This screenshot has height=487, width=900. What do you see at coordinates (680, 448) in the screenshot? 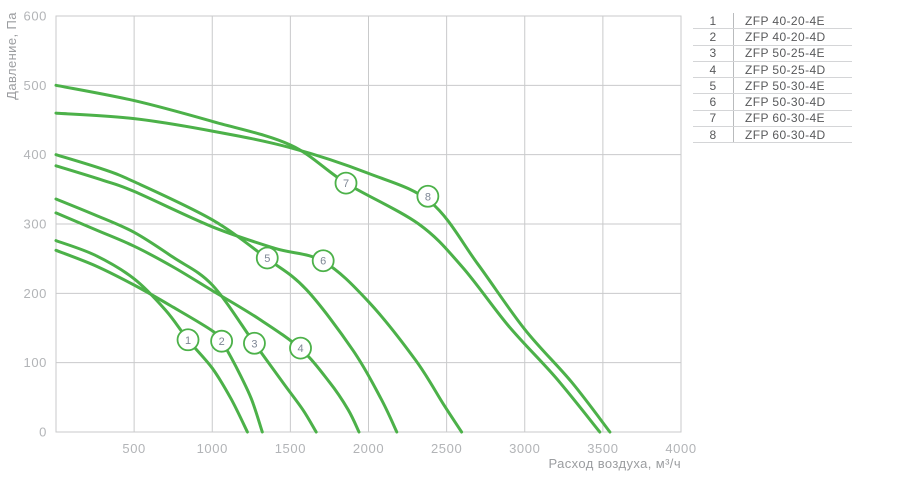
I see `x-tick-4000: 4000` at bounding box center [680, 448].